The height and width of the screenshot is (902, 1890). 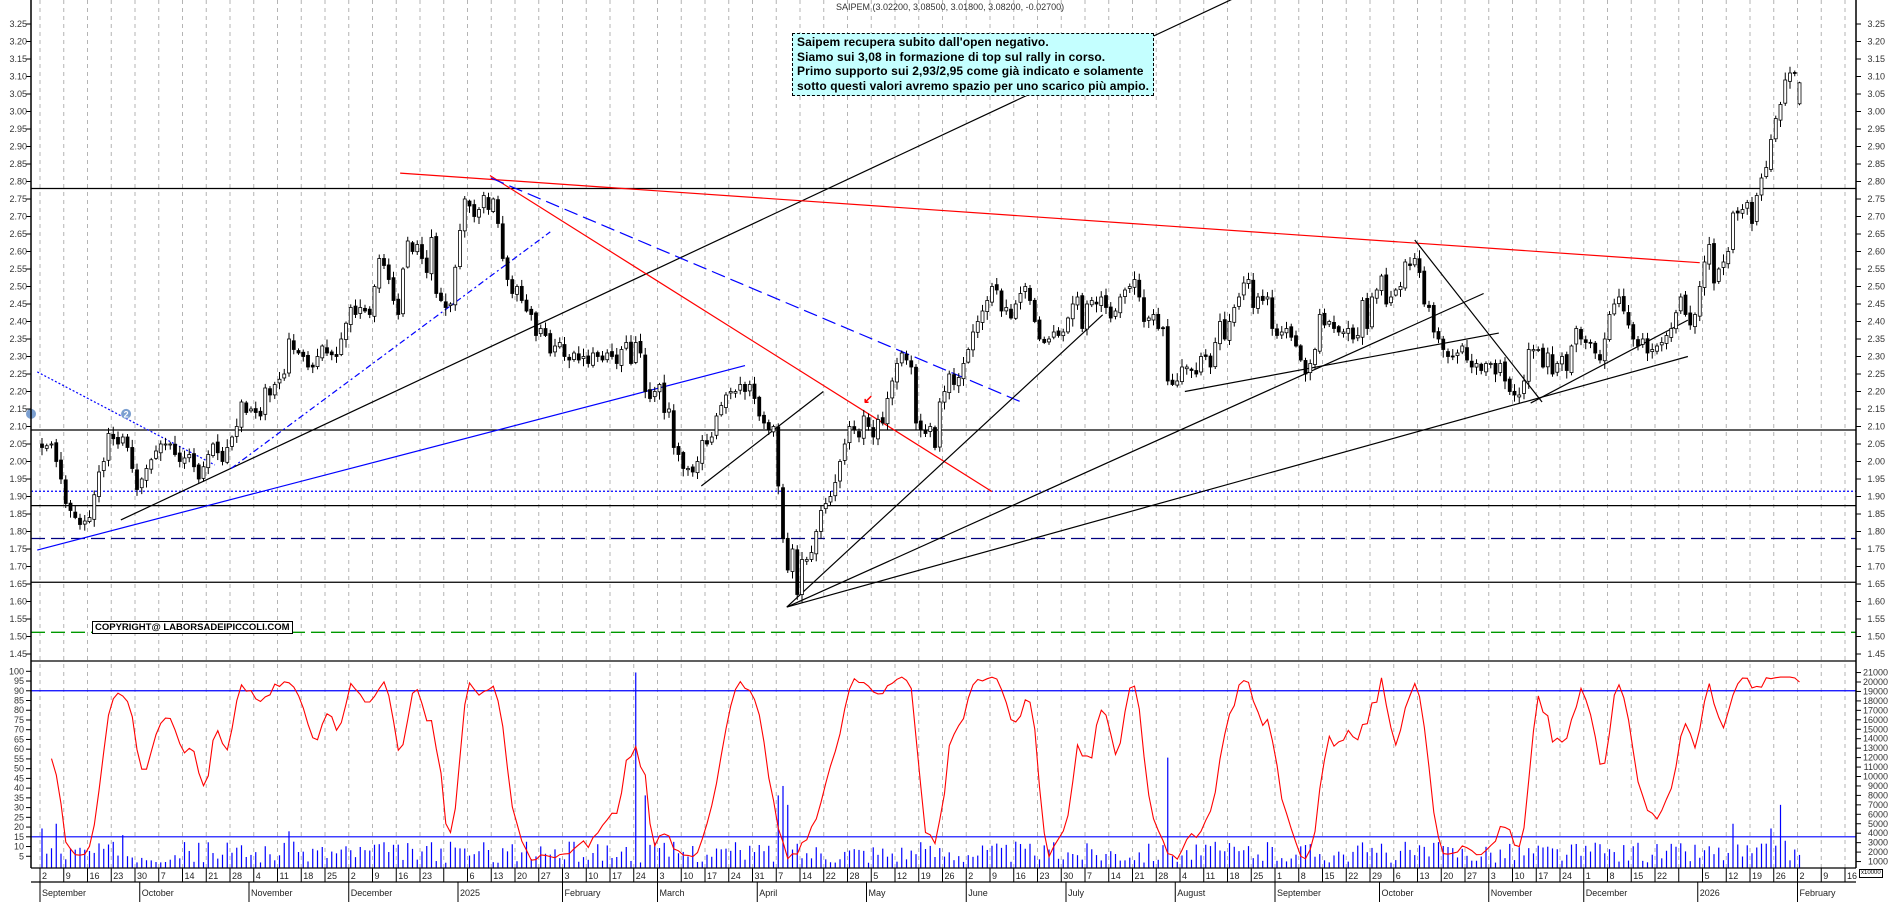 What do you see at coordinates (855, 876) in the screenshot?
I see `date-tick-label: 28` at bounding box center [855, 876].